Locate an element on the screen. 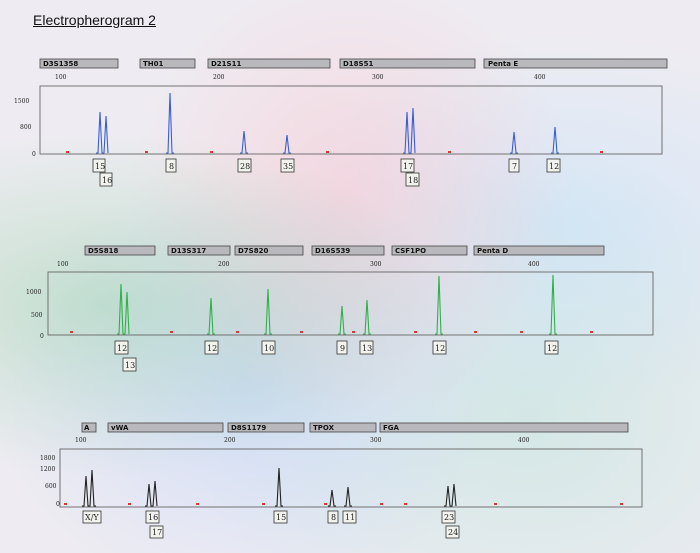  allele-label: 24 is located at coordinates (452, 532).